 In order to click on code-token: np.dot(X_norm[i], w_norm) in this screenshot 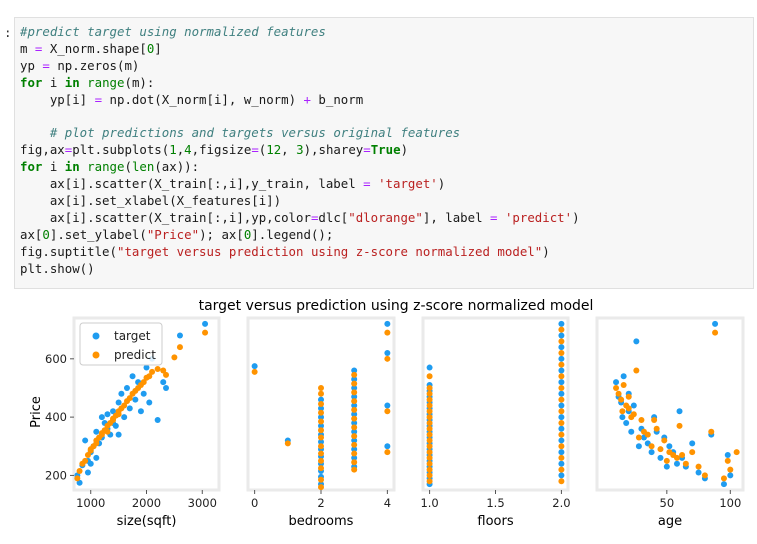, I will do `click(203, 99)`.